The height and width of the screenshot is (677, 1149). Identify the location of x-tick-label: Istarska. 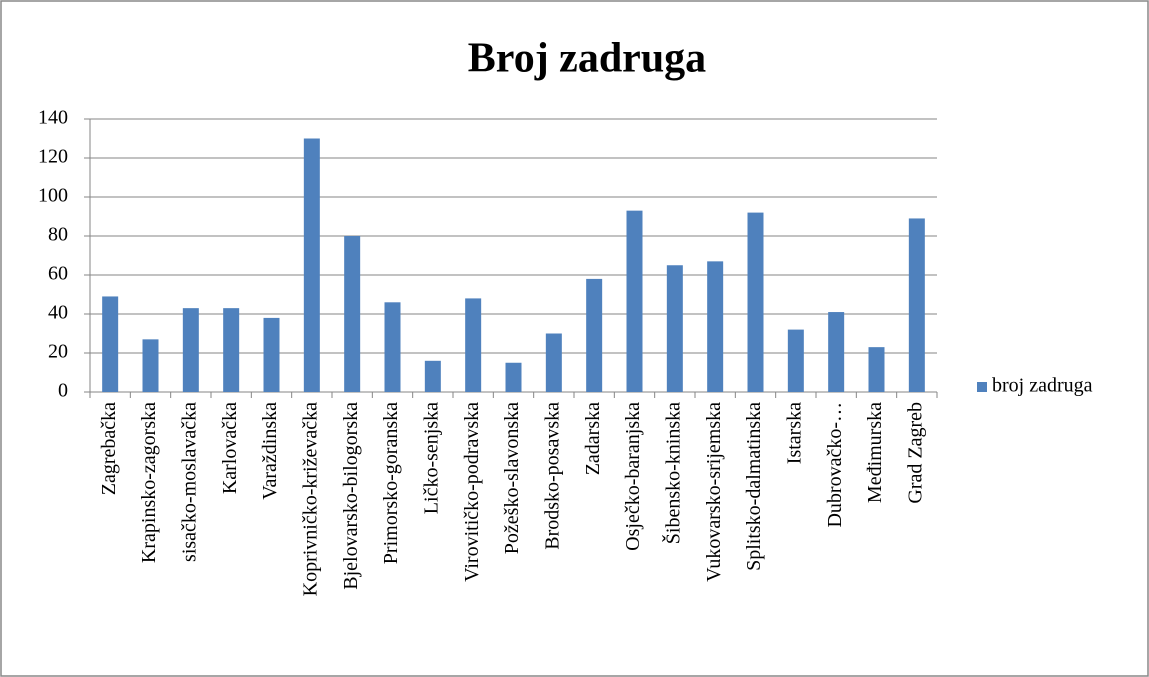
(794, 433).